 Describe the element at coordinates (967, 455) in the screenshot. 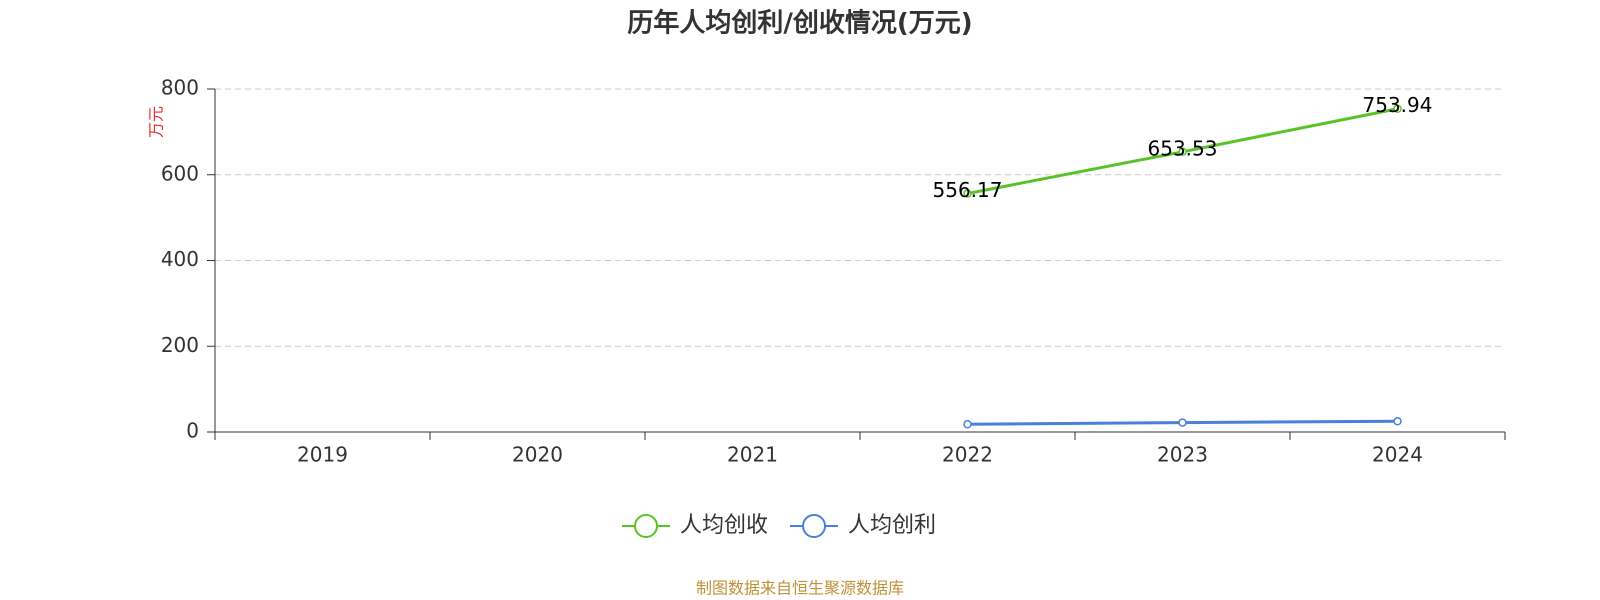

I see `x-tick-label: 2022` at that location.